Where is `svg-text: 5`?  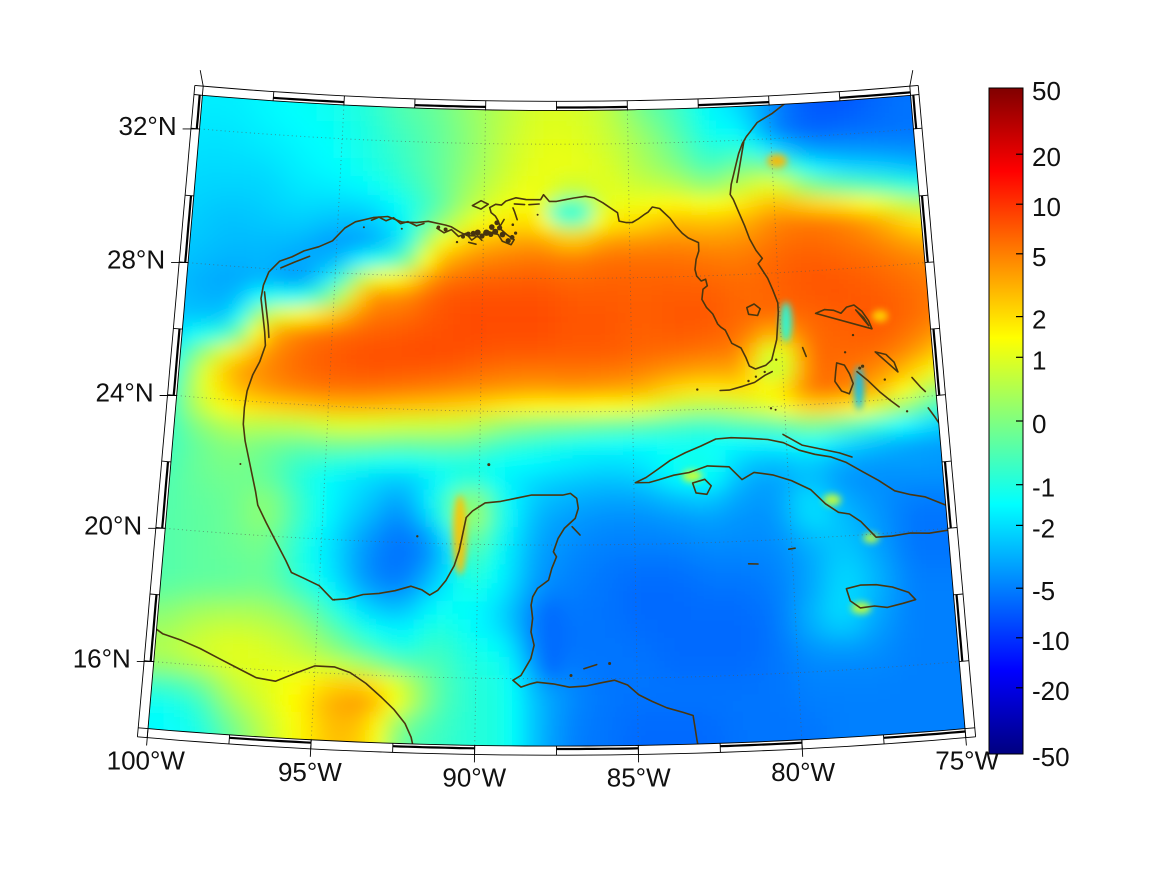 svg-text: 5 is located at coordinates (1039, 257).